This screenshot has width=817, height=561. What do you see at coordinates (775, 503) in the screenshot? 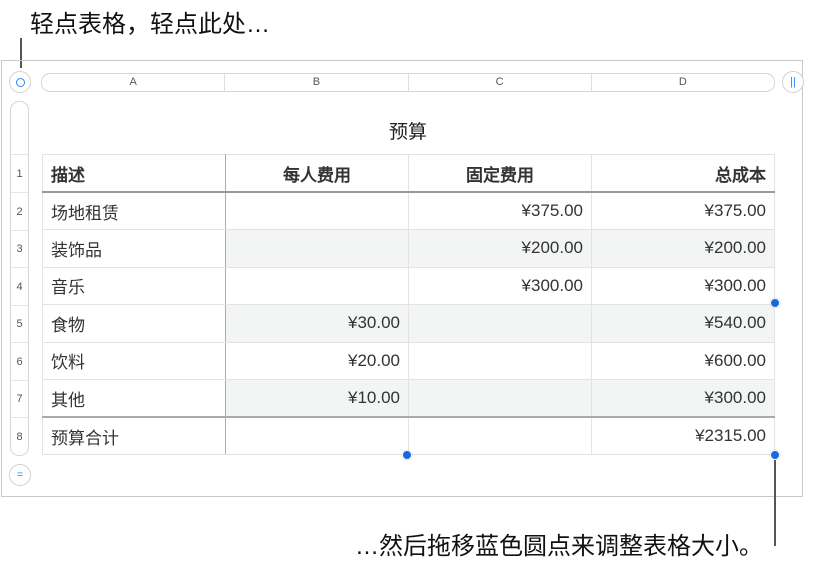
I see `callout-line-bottom` at bounding box center [775, 503].